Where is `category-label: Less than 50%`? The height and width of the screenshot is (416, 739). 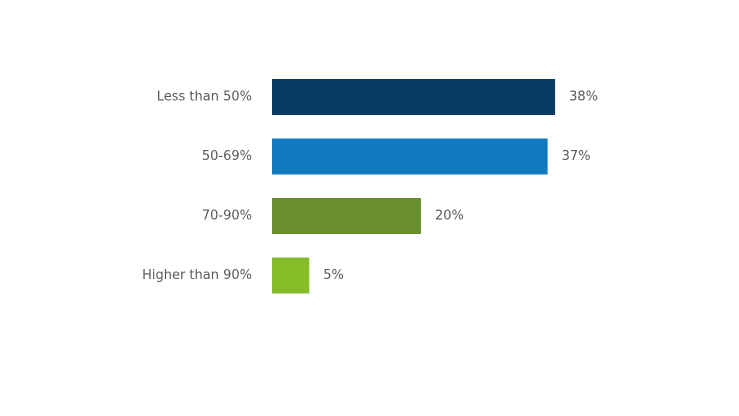 category-label: Less than 50% is located at coordinates (204, 97).